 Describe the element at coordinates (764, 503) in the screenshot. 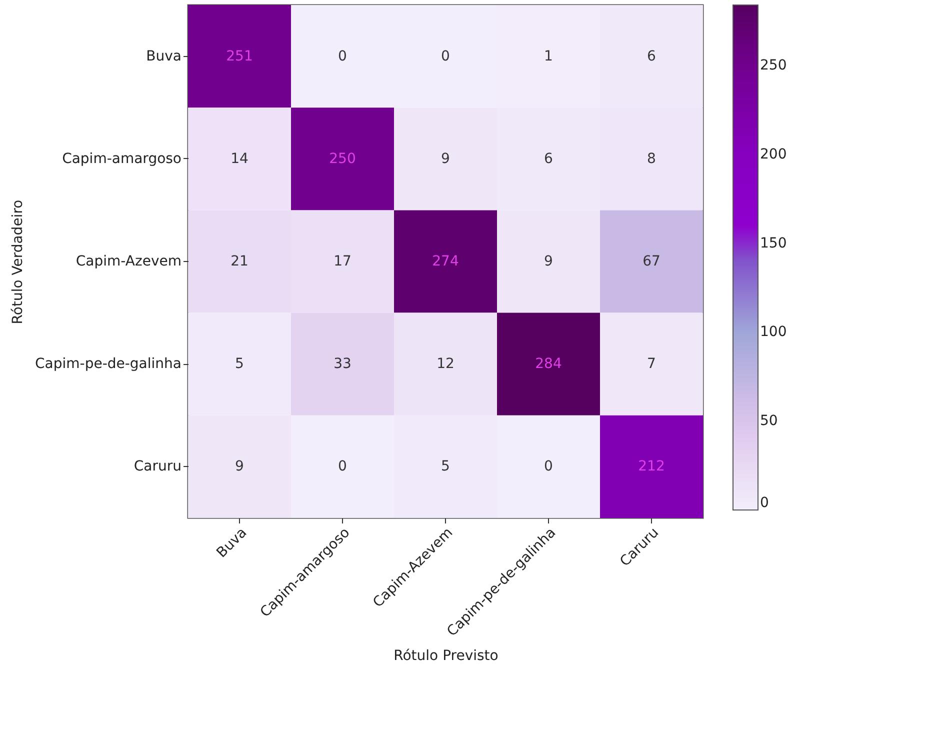

I see `color-bar-label: 0` at that location.